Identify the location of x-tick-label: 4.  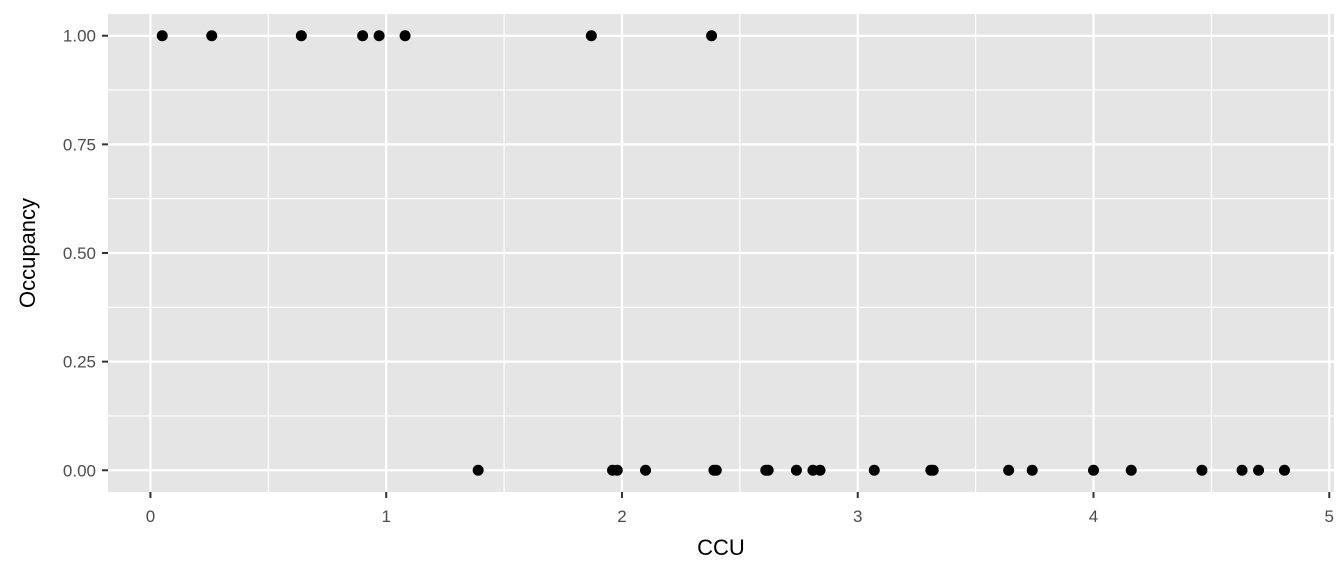
(1093, 516).